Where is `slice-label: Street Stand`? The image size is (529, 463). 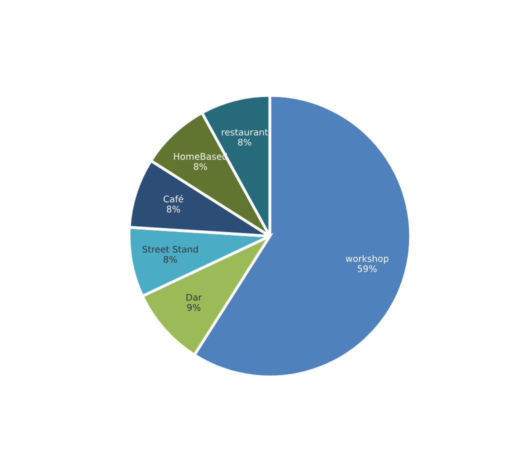 slice-label: Street Stand is located at coordinates (170, 249).